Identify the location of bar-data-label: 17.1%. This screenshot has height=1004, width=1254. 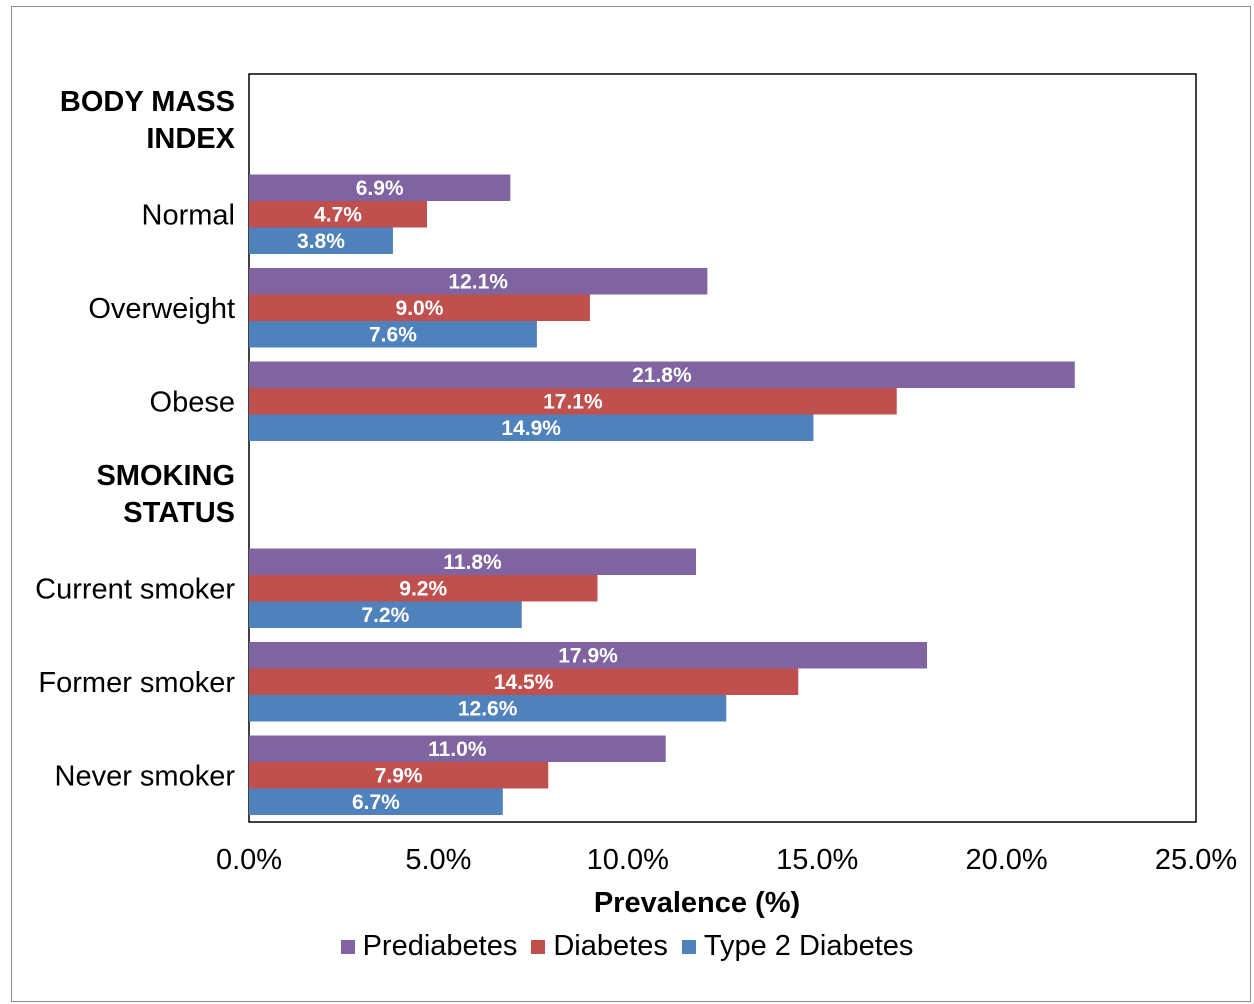
(573, 401).